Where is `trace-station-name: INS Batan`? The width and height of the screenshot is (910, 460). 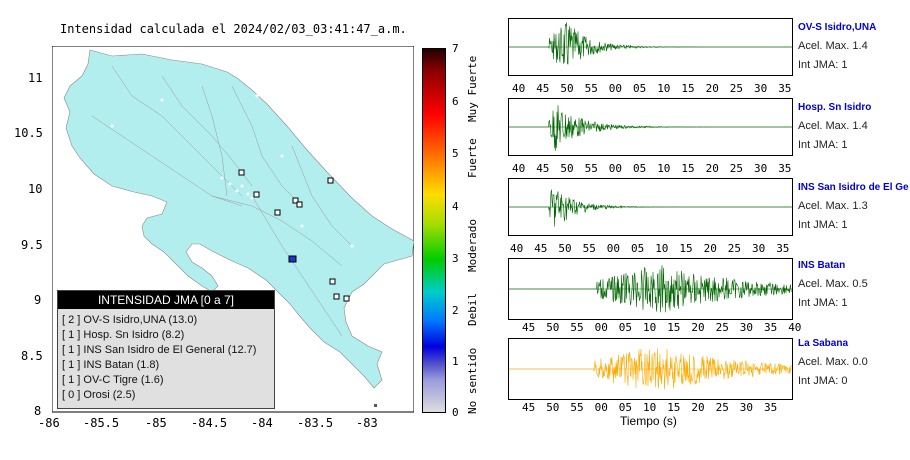
trace-station-name: INS Batan is located at coordinates (822, 265).